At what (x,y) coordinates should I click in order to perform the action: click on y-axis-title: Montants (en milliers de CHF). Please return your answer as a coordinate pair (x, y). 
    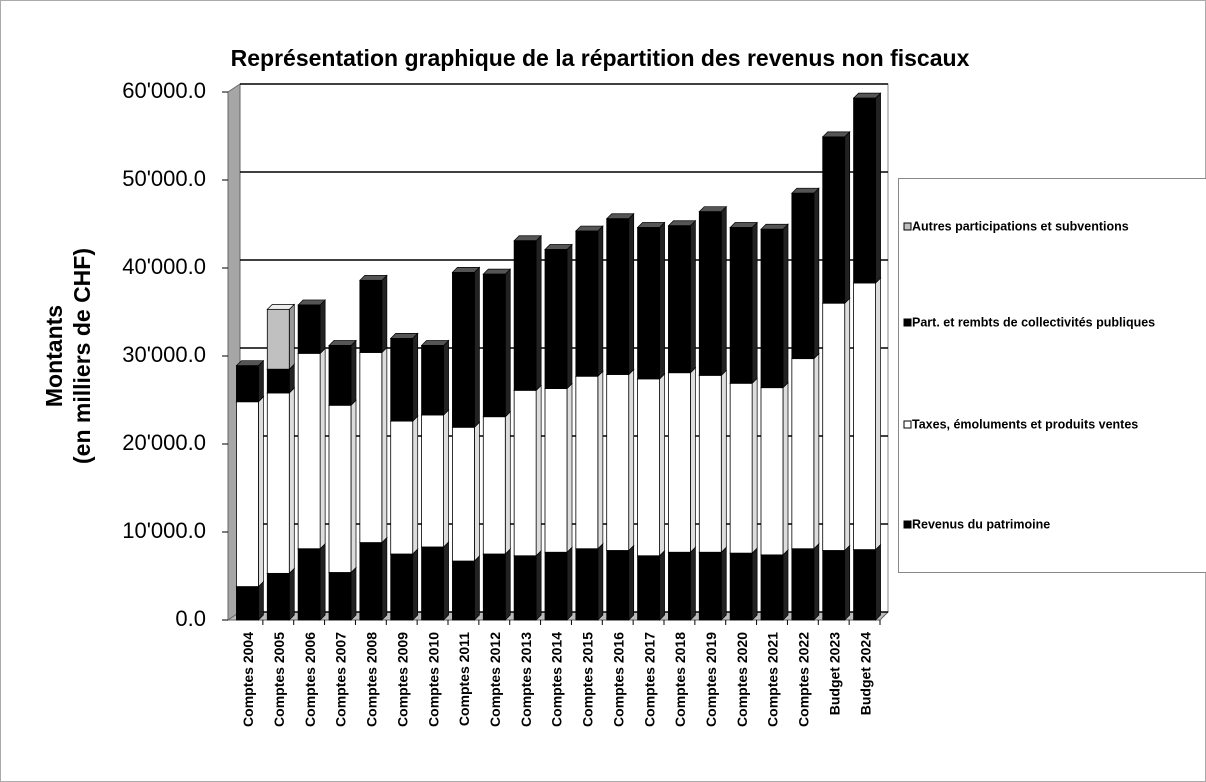
    Looking at the image, I should click on (68, 356).